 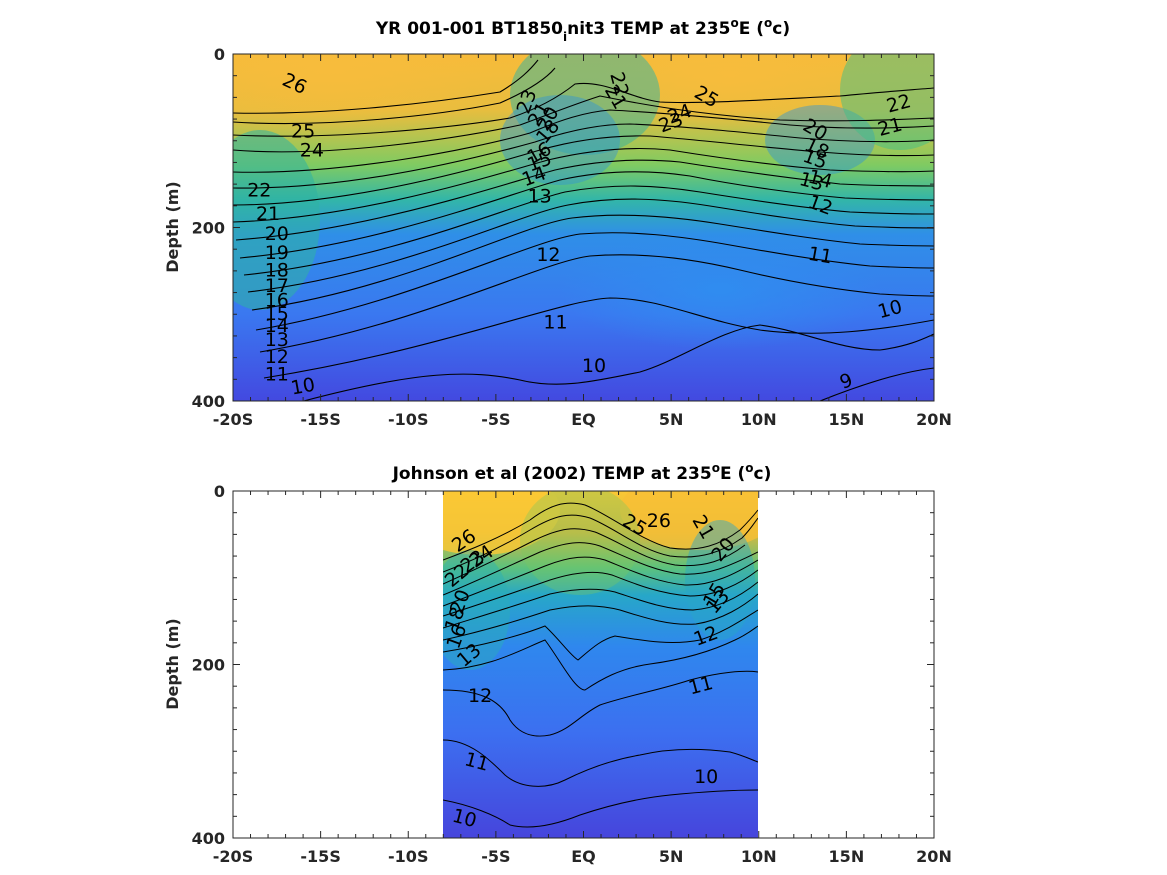 What do you see at coordinates (277, 301) in the screenshot?
I see `contour-label: 16` at bounding box center [277, 301].